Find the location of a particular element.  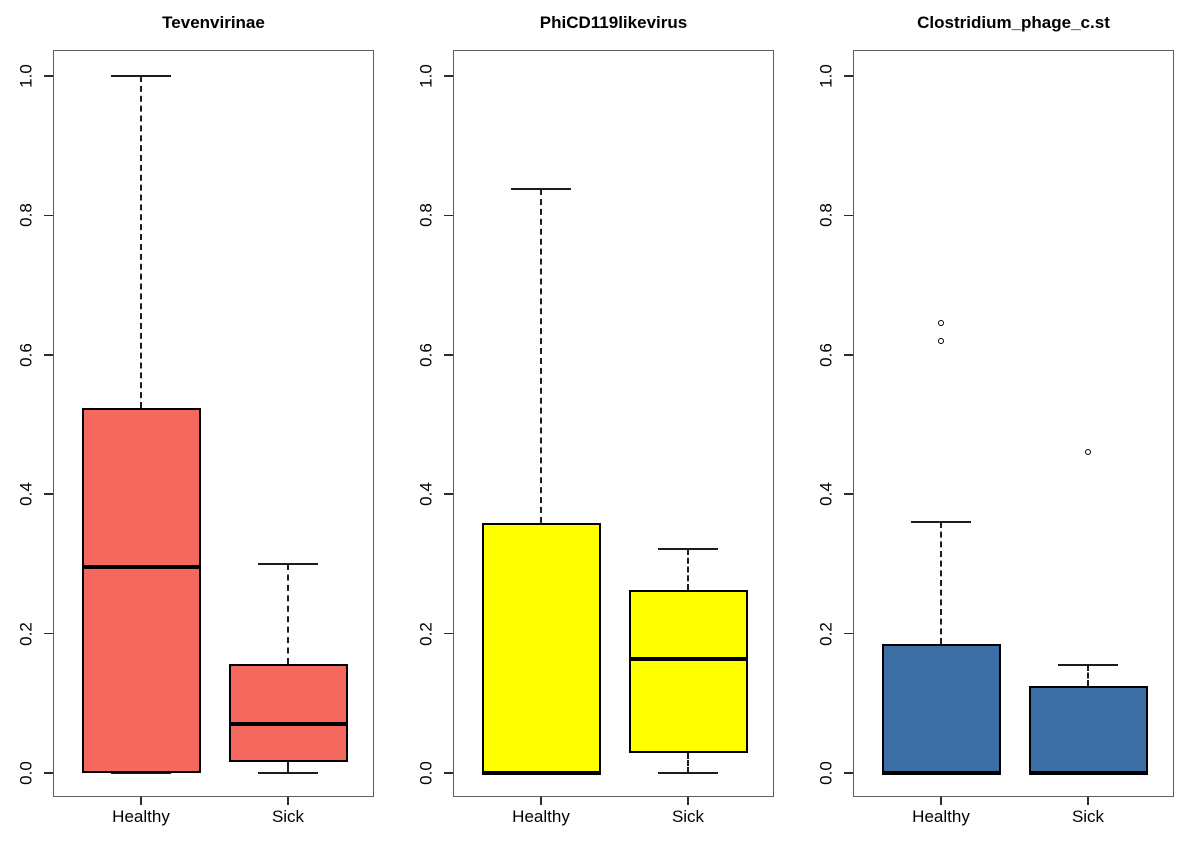

panel-title: Tevenvirinae is located at coordinates (213, 22).